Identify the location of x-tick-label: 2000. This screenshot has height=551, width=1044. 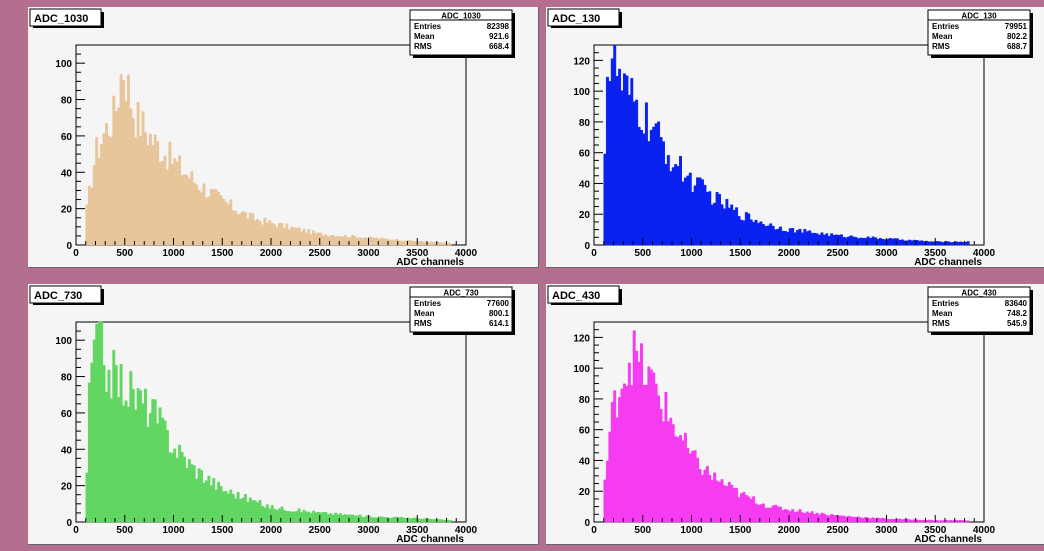
(271, 530).